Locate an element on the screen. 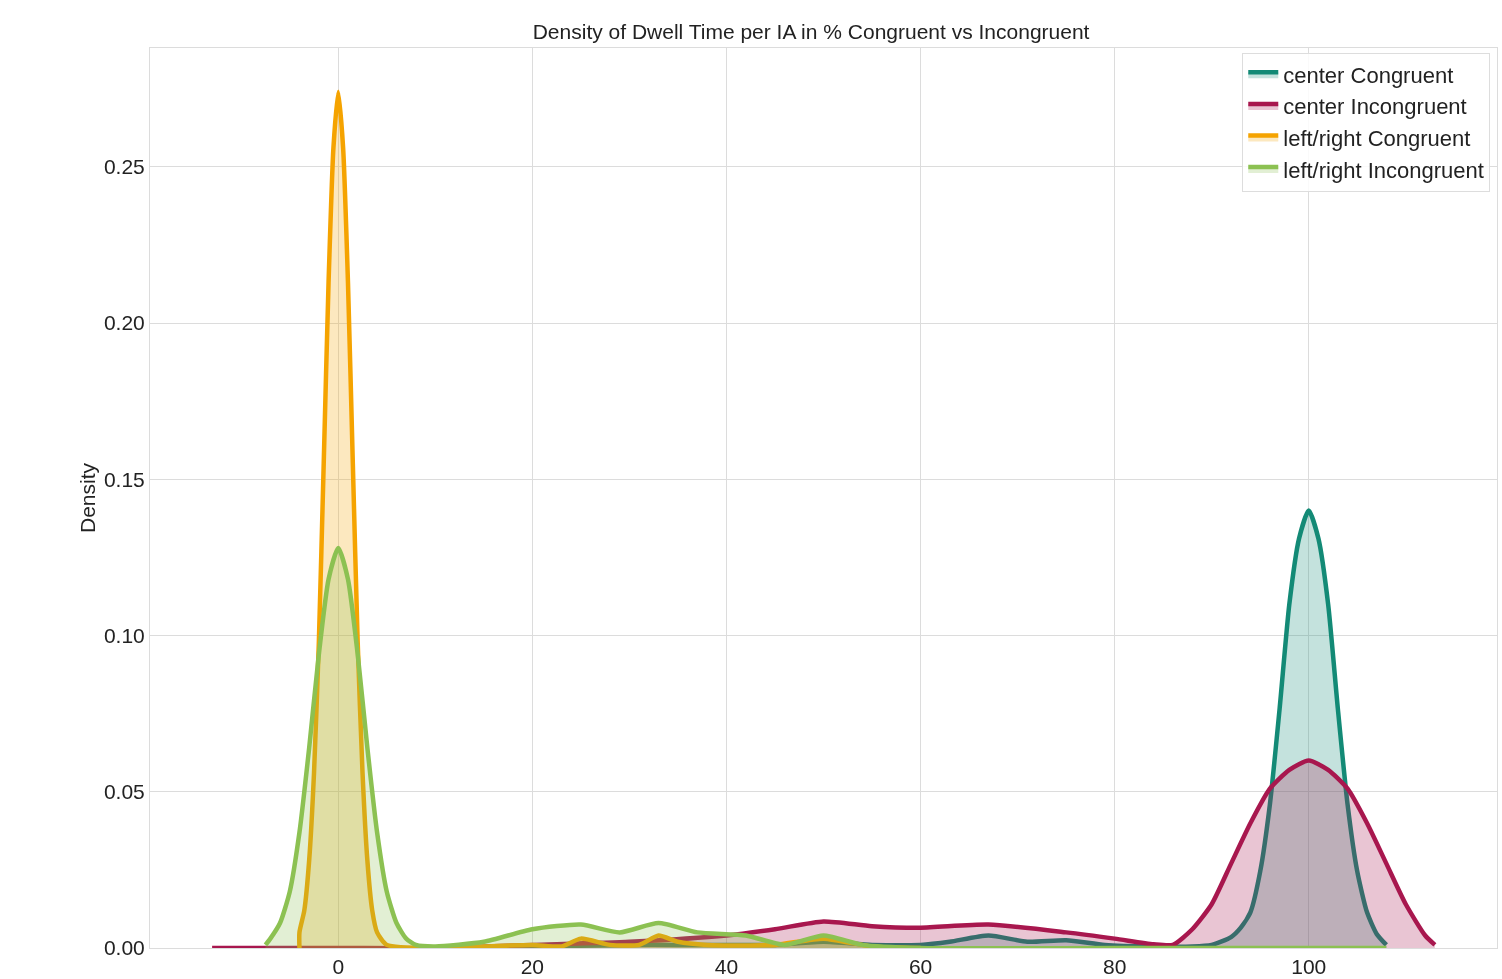  y-tick-label: 0.00 is located at coordinates (124, 948).